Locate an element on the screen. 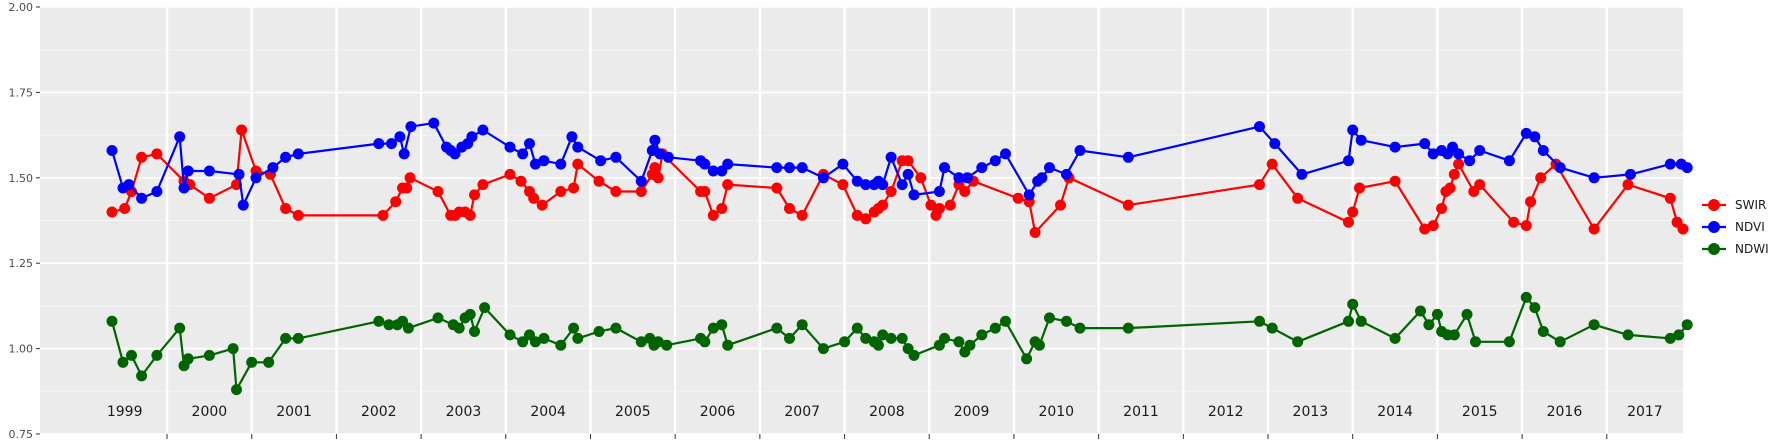  legend: SWIR NDVI NDWI is located at coordinates (1735, 227).